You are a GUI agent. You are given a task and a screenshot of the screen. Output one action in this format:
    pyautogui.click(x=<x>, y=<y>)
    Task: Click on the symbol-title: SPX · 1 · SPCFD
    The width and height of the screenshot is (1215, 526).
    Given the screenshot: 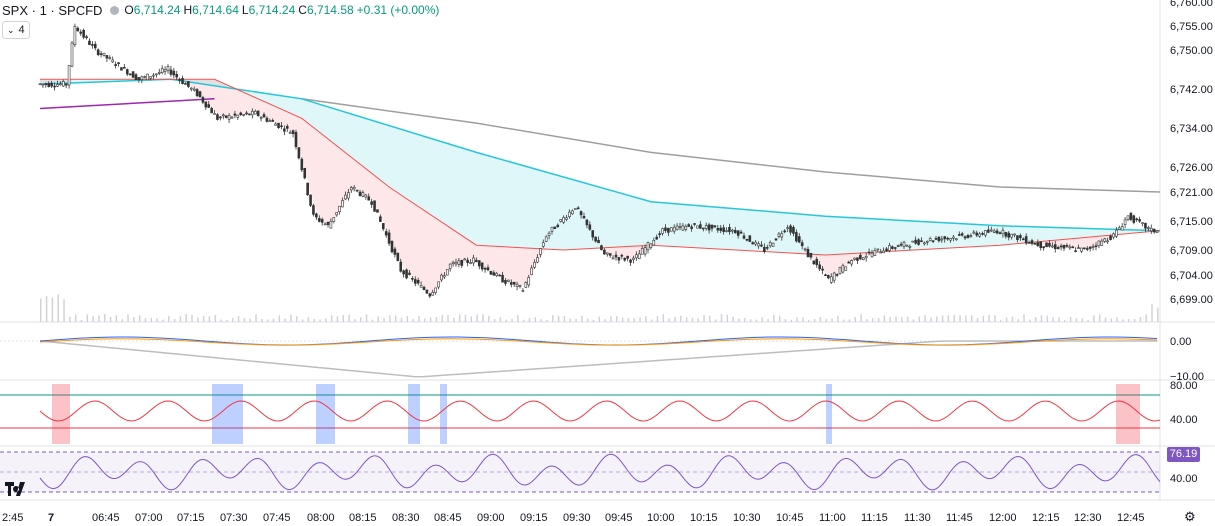 What is the action you would take?
    pyautogui.click(x=52, y=10)
    